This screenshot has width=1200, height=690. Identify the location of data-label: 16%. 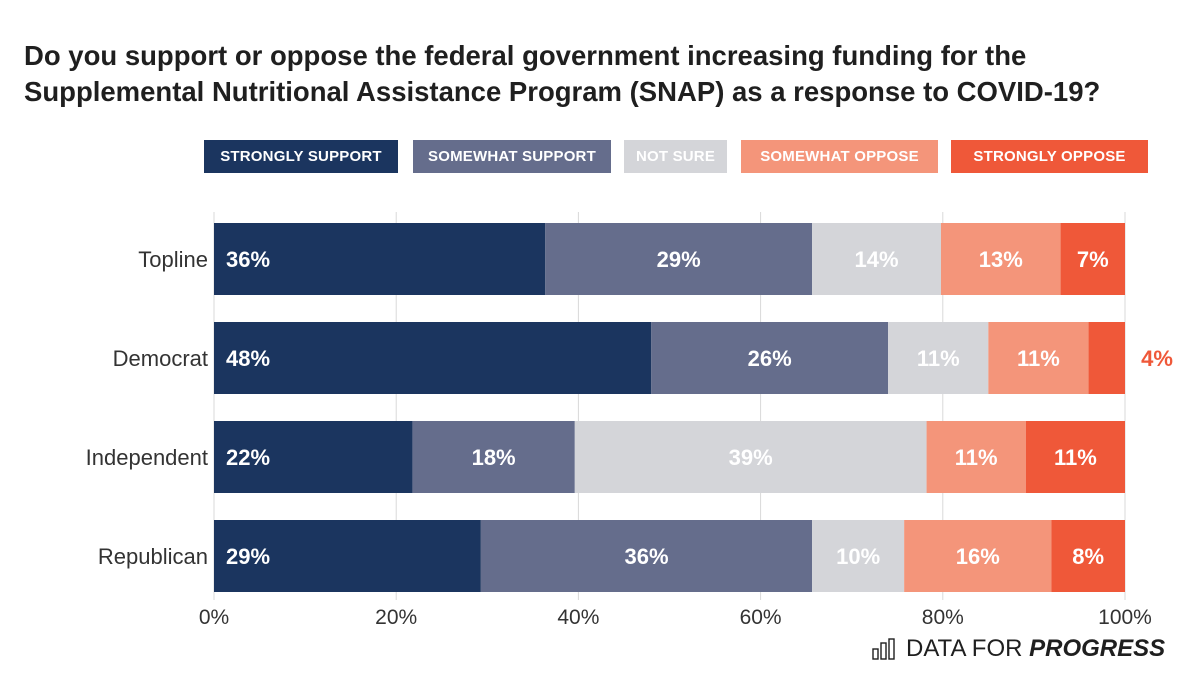
(978, 556).